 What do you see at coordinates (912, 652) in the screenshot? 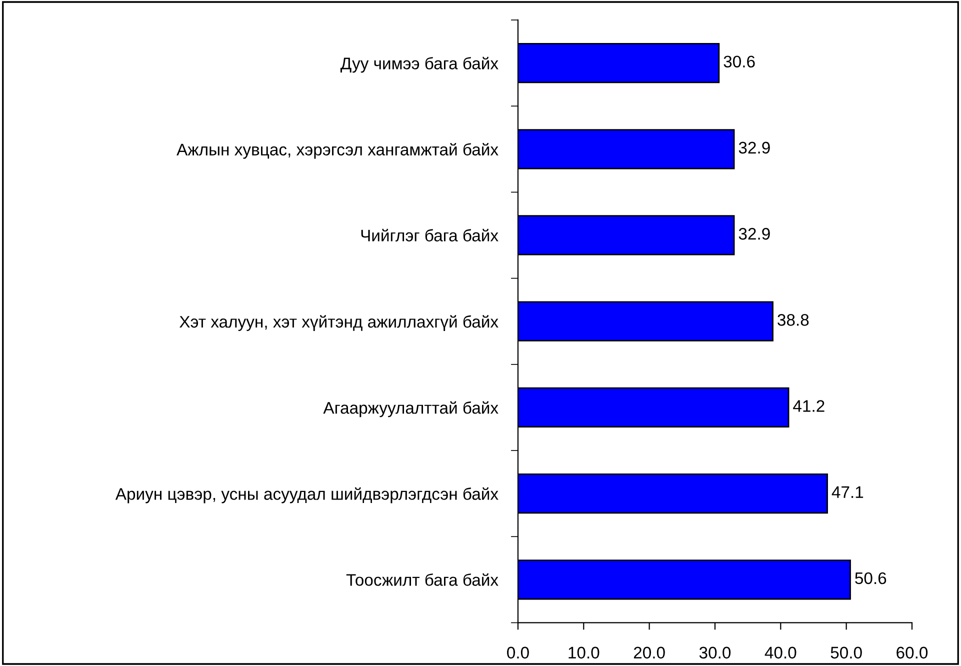
I see `x-tick-label: 60.0` at bounding box center [912, 652].